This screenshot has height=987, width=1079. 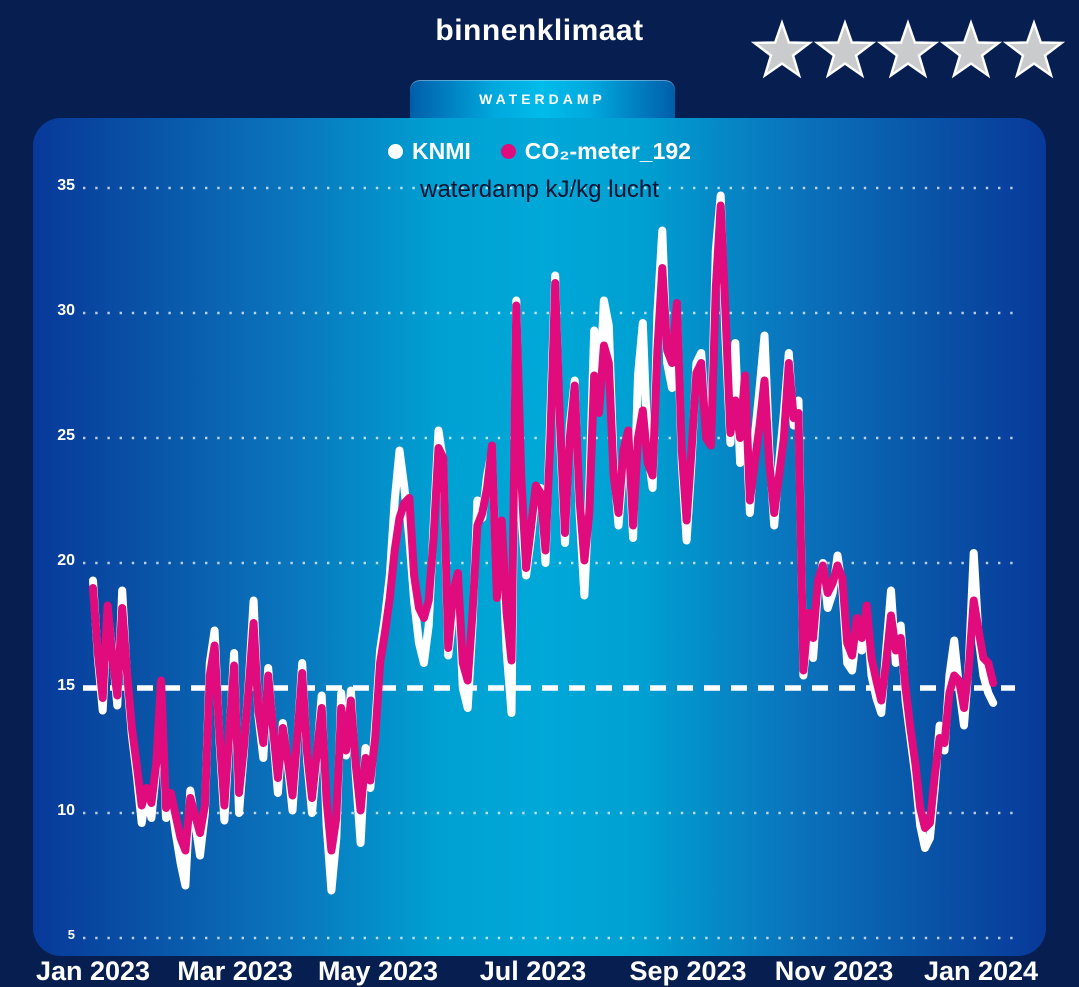 What do you see at coordinates (508, 151) in the screenshot?
I see `co2-meter-series-dot` at bounding box center [508, 151].